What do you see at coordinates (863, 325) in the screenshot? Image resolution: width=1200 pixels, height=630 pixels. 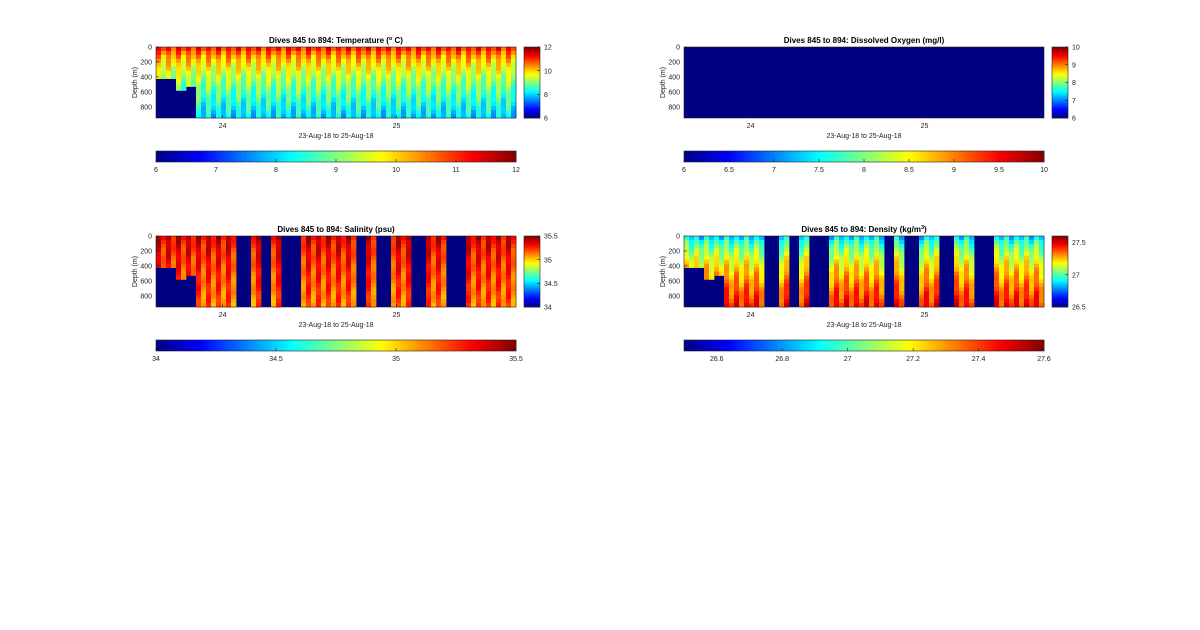 I see `x-axis-label: 23-Aug-18 to 25-Aug-18` at bounding box center [863, 325].